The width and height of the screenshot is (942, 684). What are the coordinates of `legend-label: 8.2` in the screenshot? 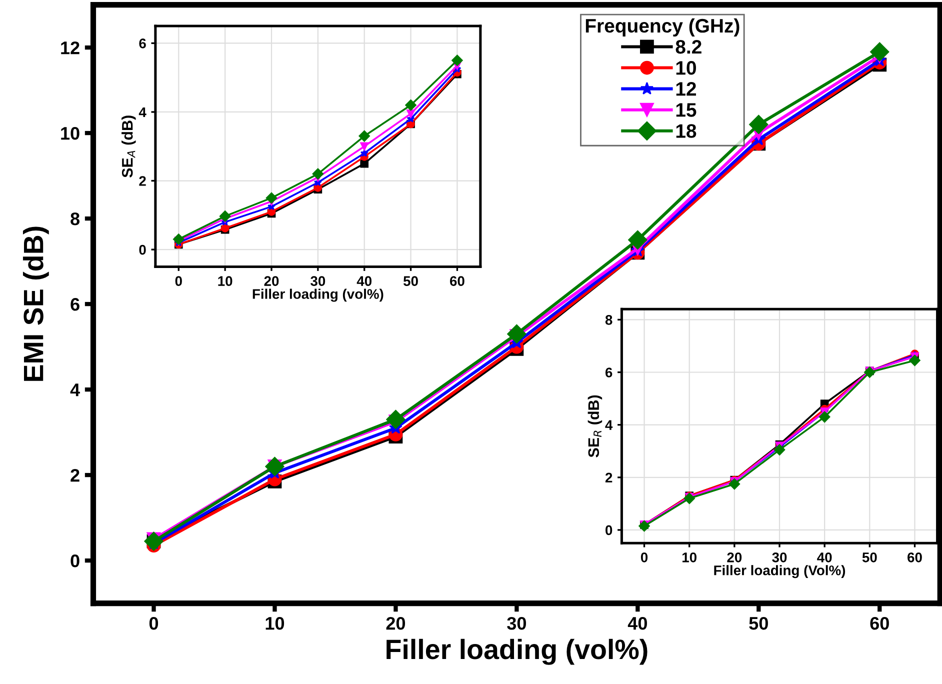 It's located at (689, 47).